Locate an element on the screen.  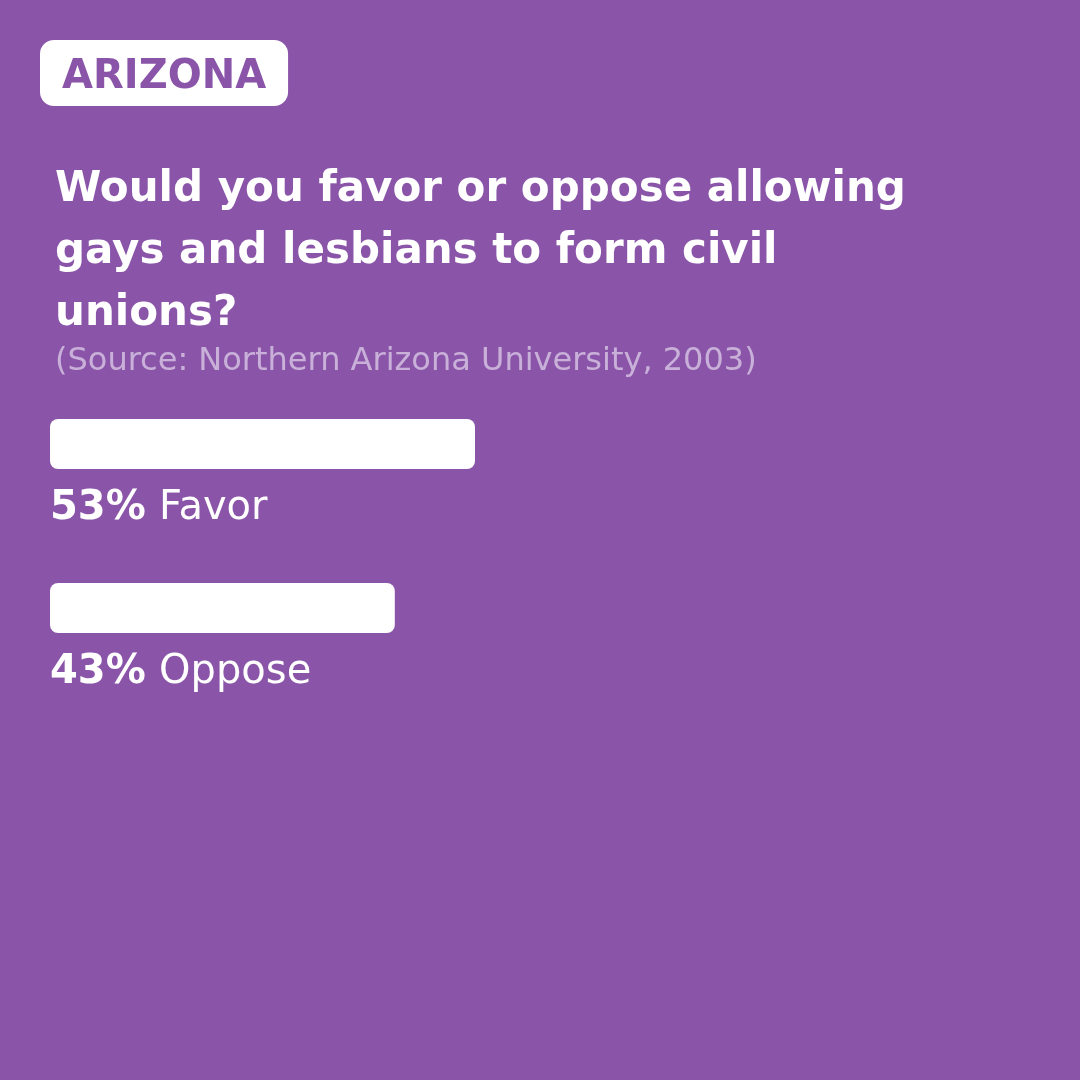
chart-subtitle: ARIZONA is located at coordinates (164, 74).